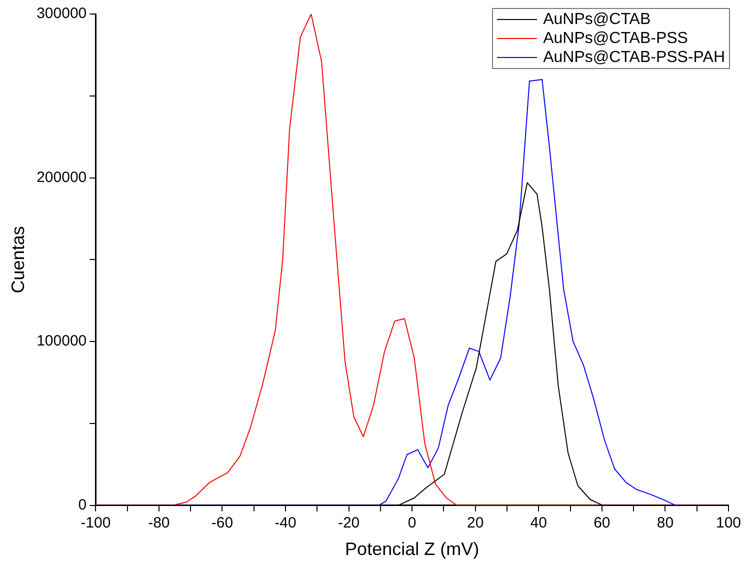 This screenshot has width=744, height=573. Describe the element at coordinates (602, 523) in the screenshot. I see `x-tick-label: 60` at that location.